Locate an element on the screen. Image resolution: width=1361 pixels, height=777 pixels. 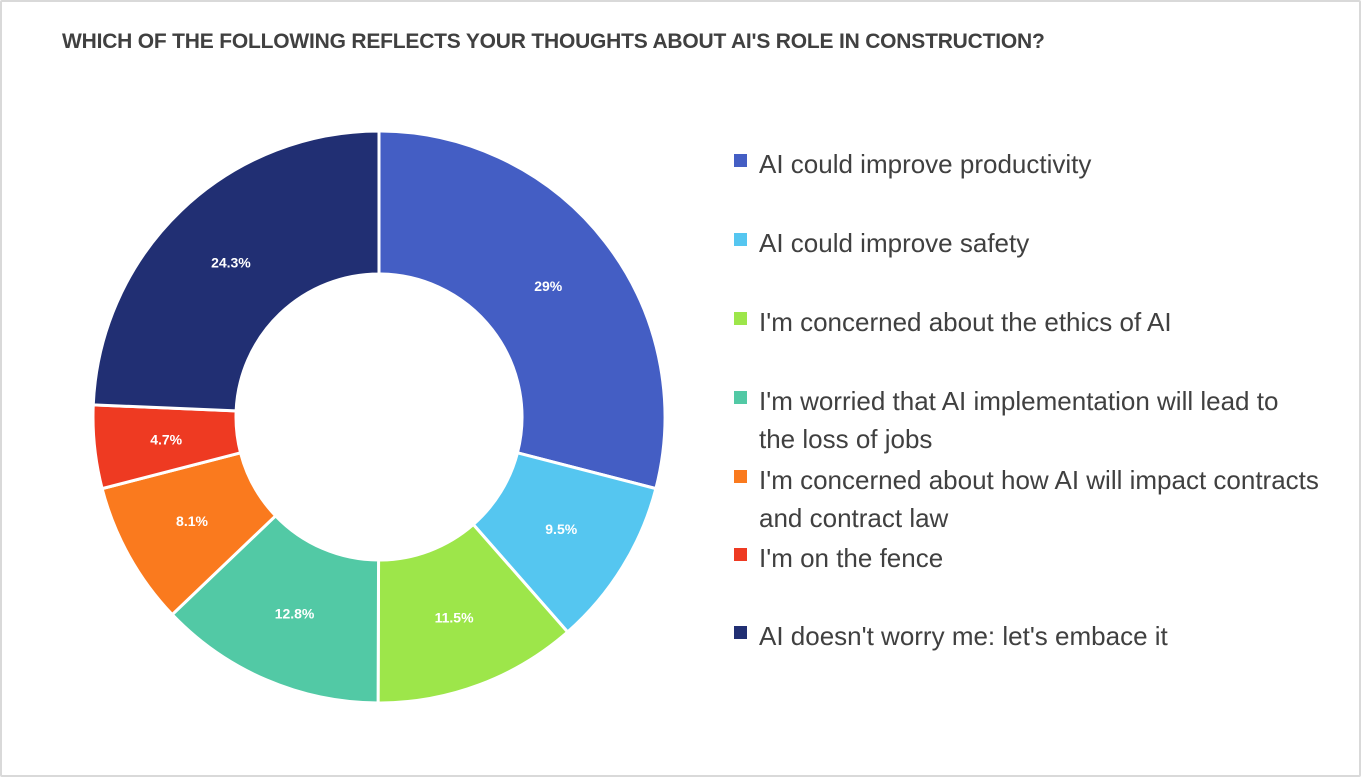
legend-item: I'm concerned about the ethics of AI is located at coordinates (1026, 322).